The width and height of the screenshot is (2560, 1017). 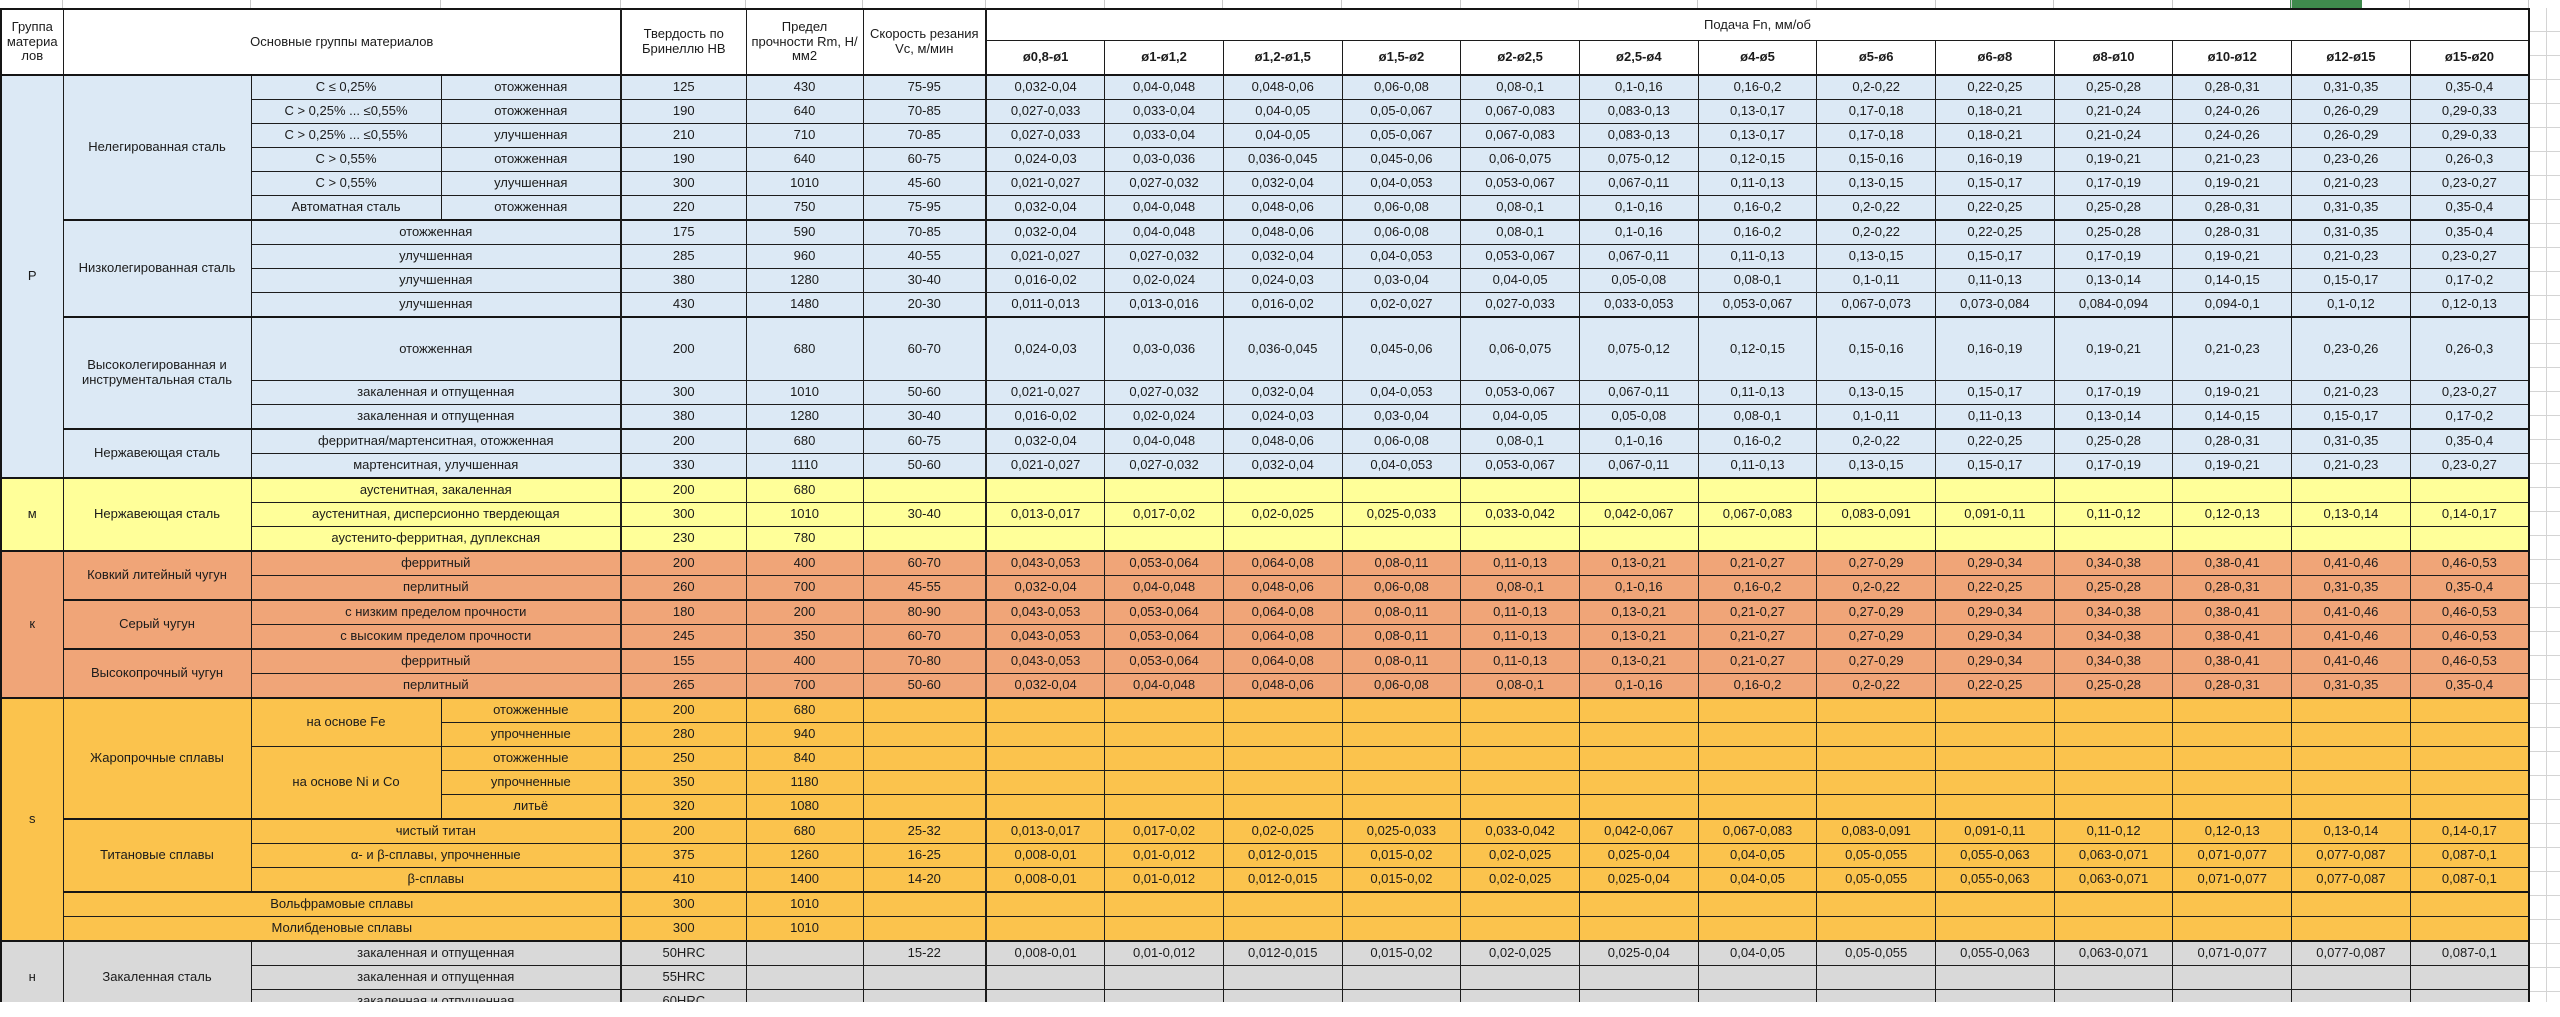 I want to click on feed-cell: 0,053-0,067, so click(x=1520, y=466).